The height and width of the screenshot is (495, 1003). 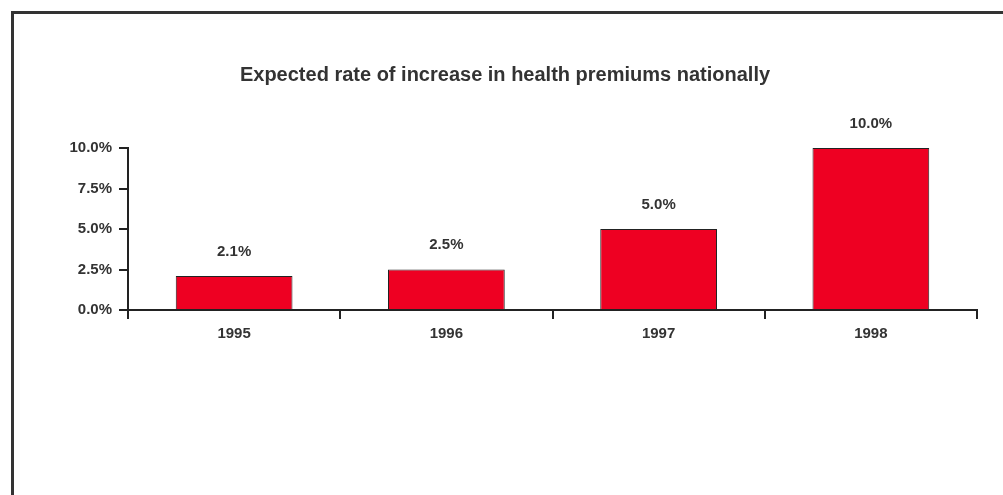 What do you see at coordinates (446, 244) in the screenshot?
I see `data-label: 2.5%` at bounding box center [446, 244].